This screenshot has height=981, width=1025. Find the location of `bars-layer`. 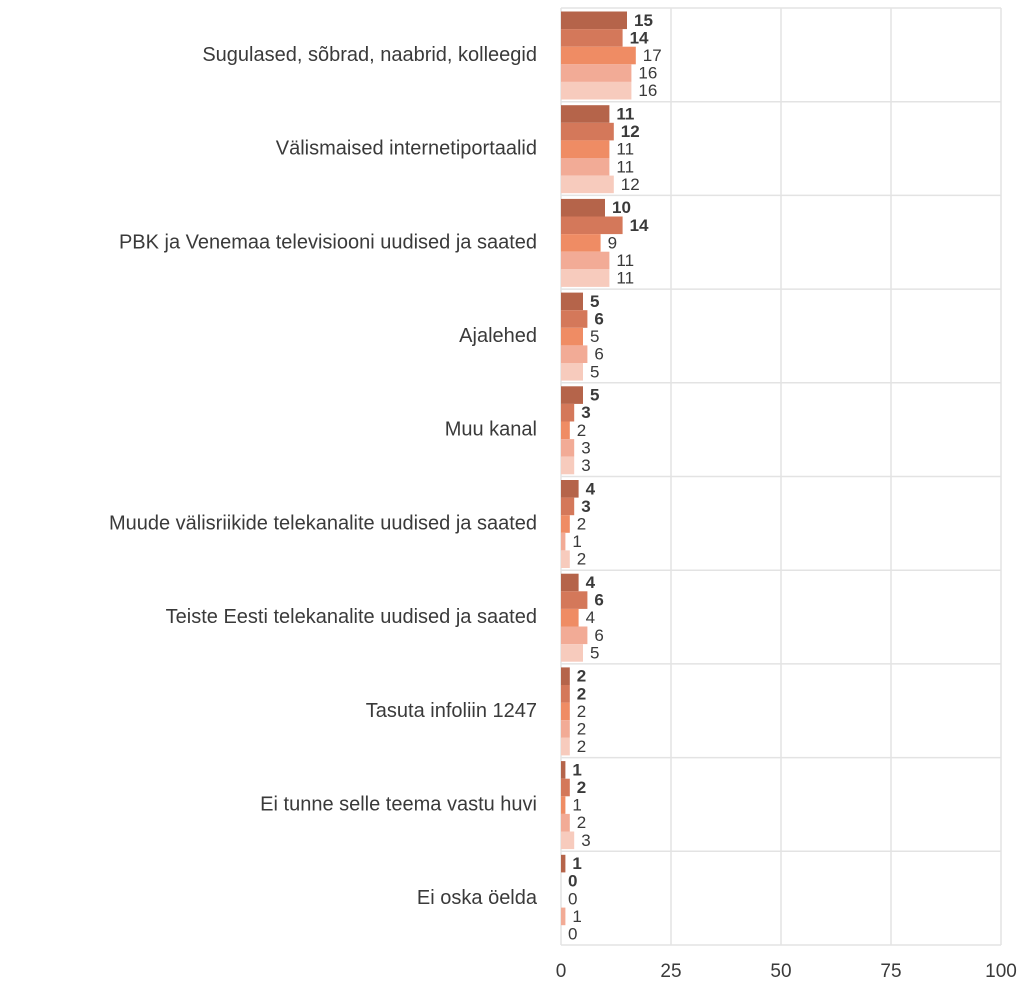

bars-layer is located at coordinates (598, 468).